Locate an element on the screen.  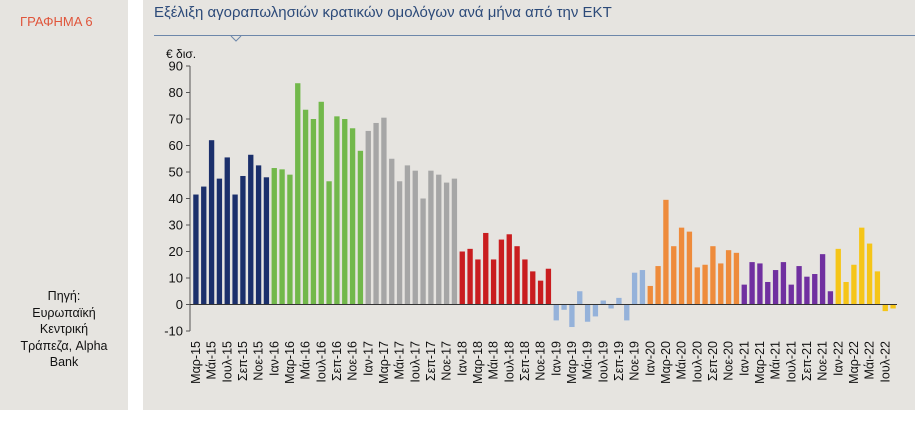
x-tick-label: Σεπ-21 is located at coordinates (807, 361).